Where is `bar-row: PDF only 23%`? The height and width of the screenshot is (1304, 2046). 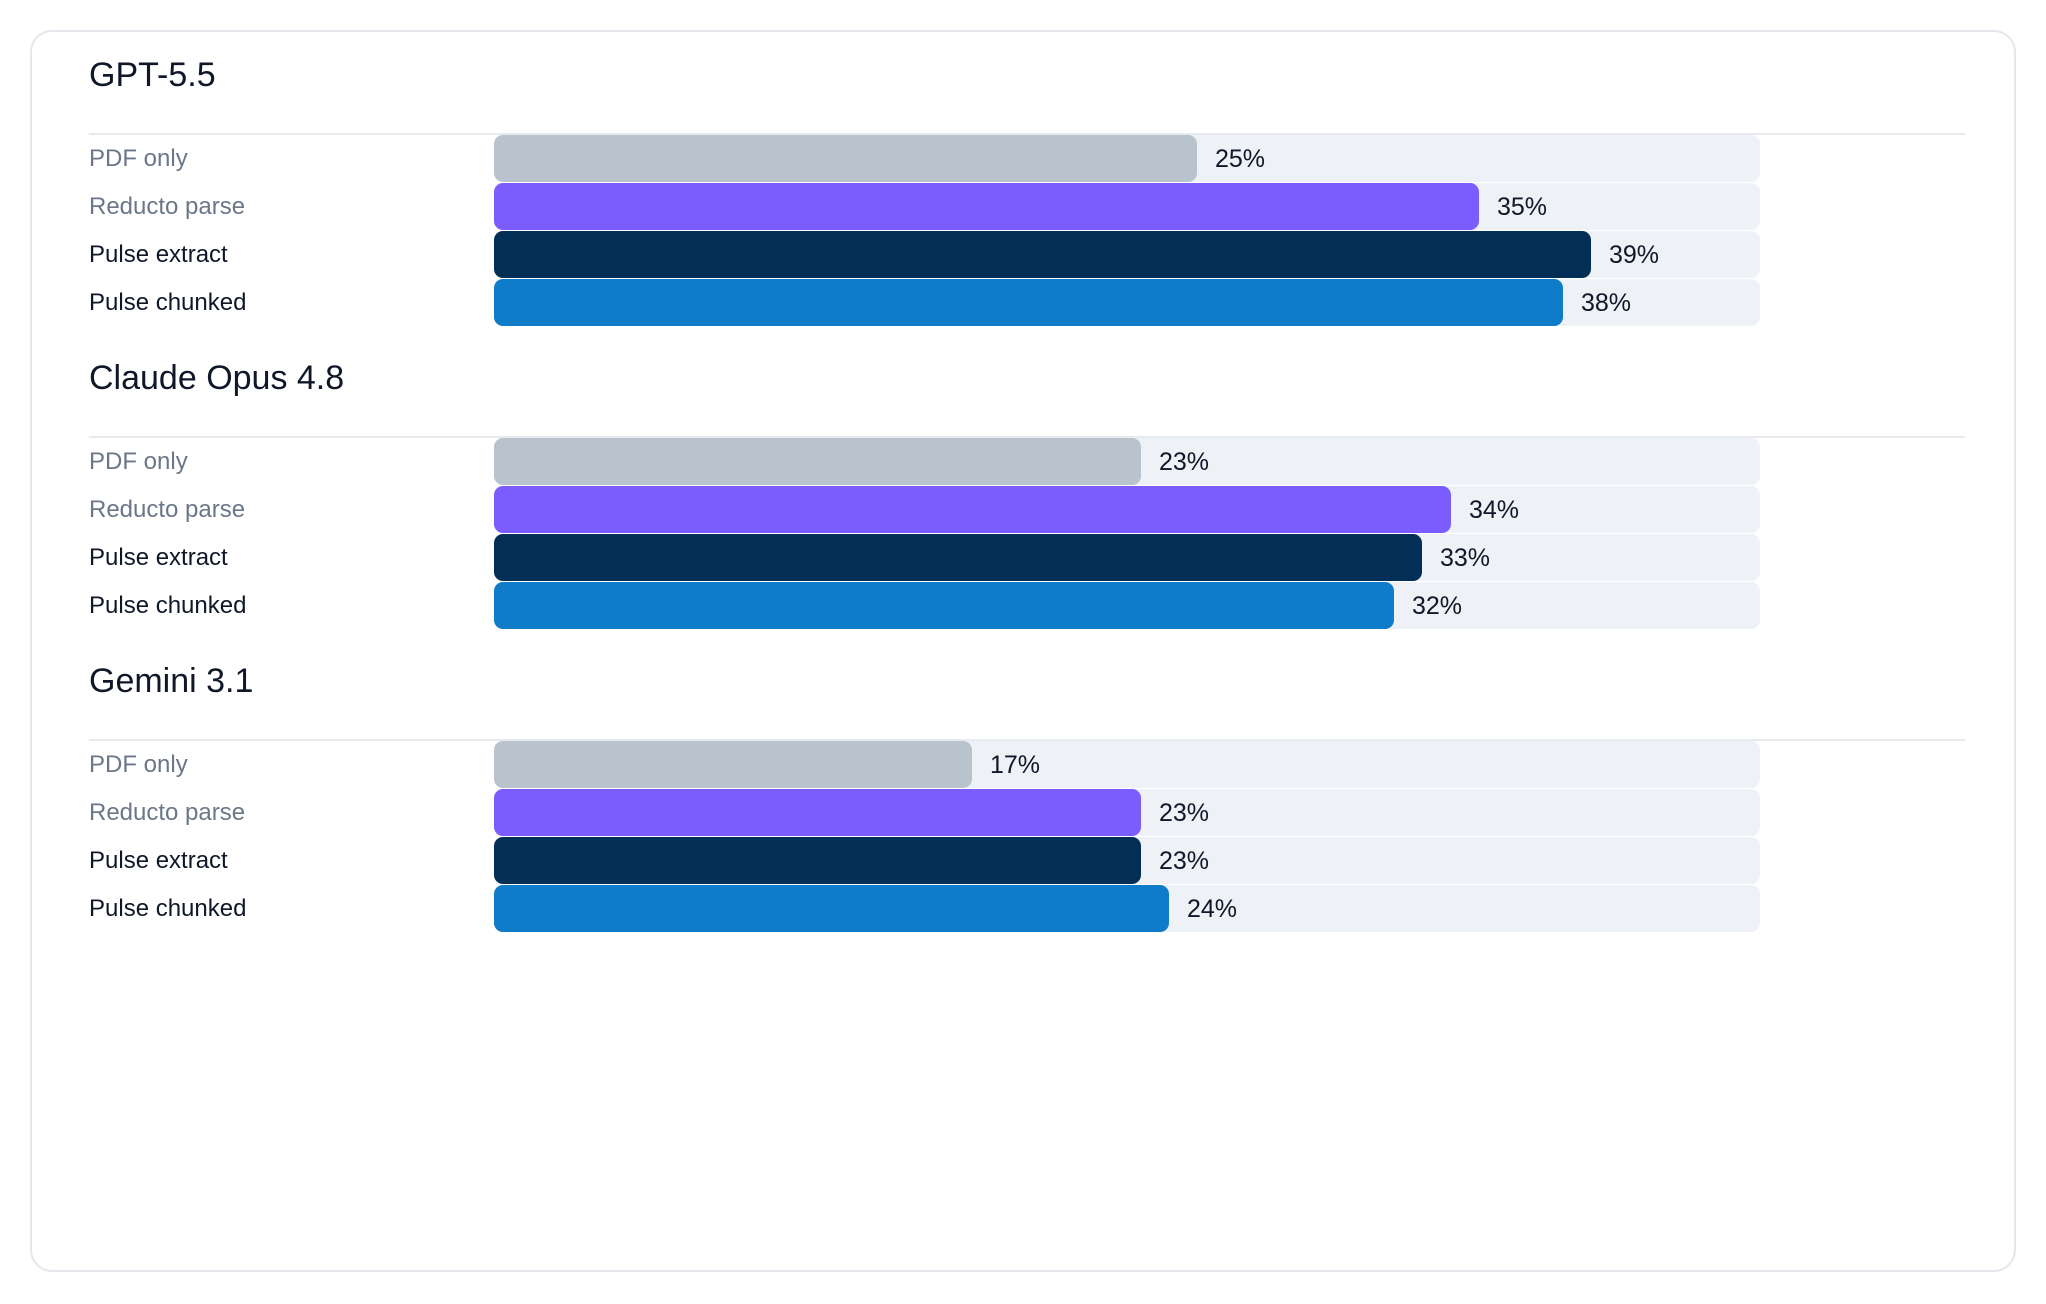 bar-row: PDF only 23% is located at coordinates (1027, 461).